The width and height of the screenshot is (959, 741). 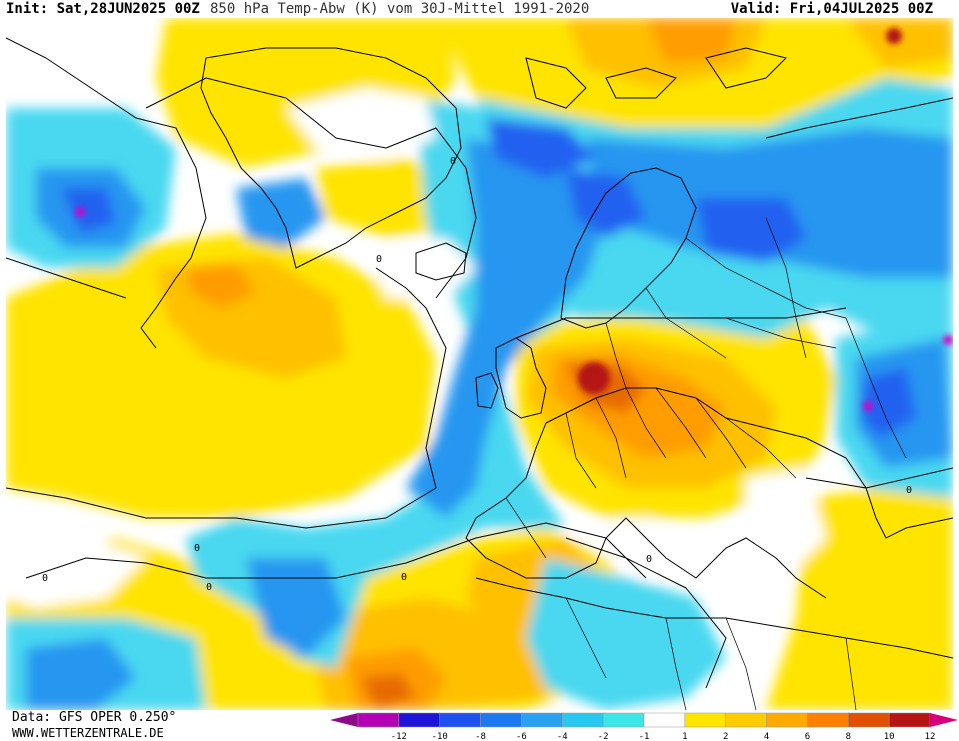 I want to click on colder-region-far-southwest, so click(x=81, y=674).